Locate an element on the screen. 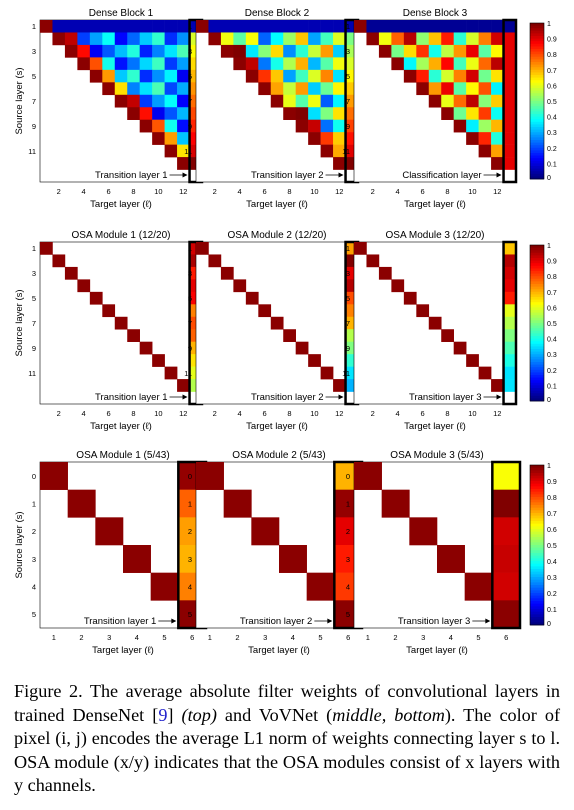  caption-label: Figure 2. is located at coordinates (48, 691).